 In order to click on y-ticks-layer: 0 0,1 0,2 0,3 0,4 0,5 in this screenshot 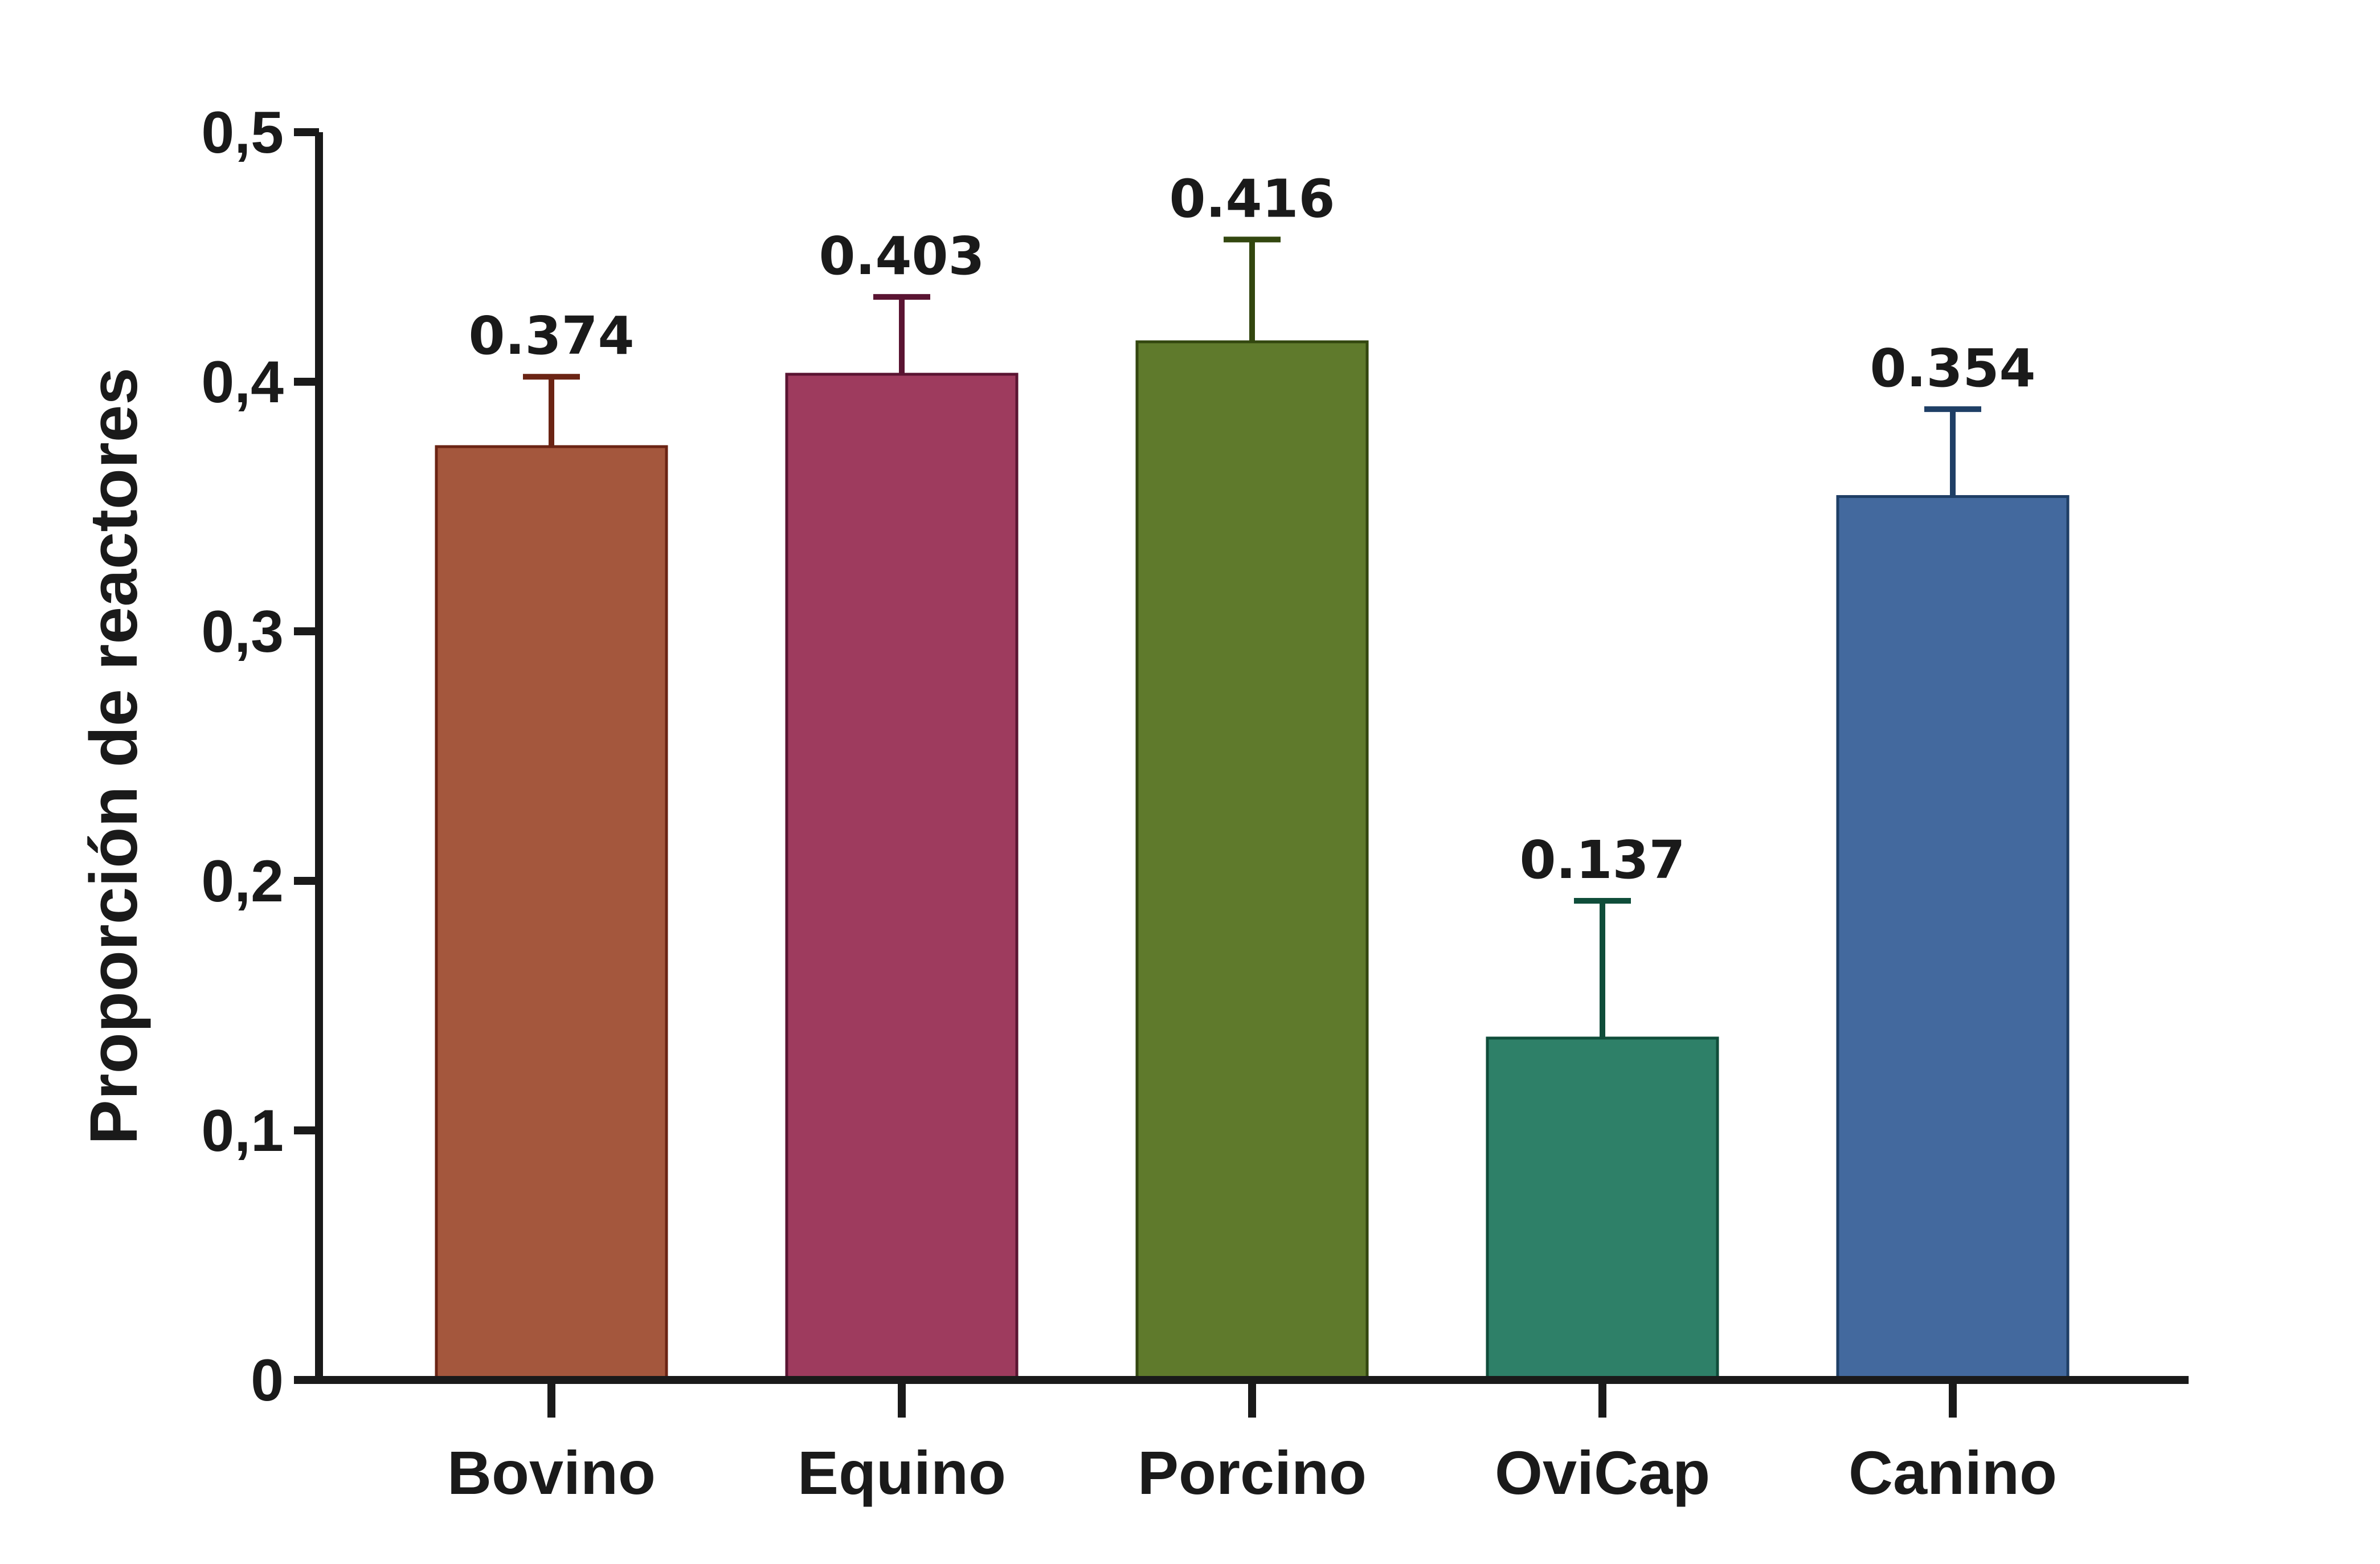, I will do `click(260, 757)`.